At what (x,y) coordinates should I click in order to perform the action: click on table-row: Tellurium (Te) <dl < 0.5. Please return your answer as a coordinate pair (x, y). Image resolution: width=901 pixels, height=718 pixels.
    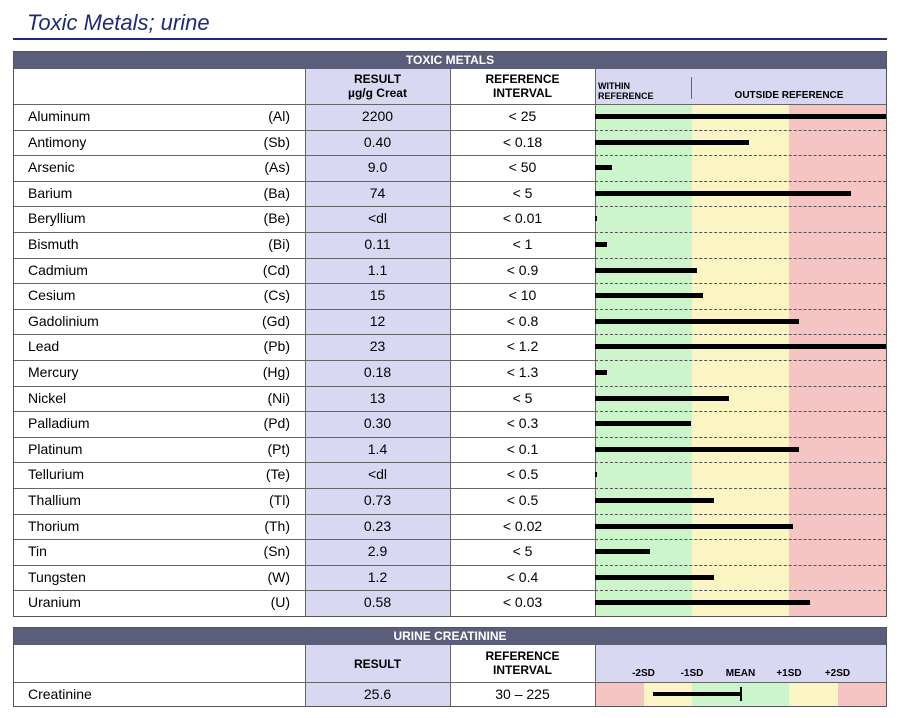
    Looking at the image, I should click on (450, 475).